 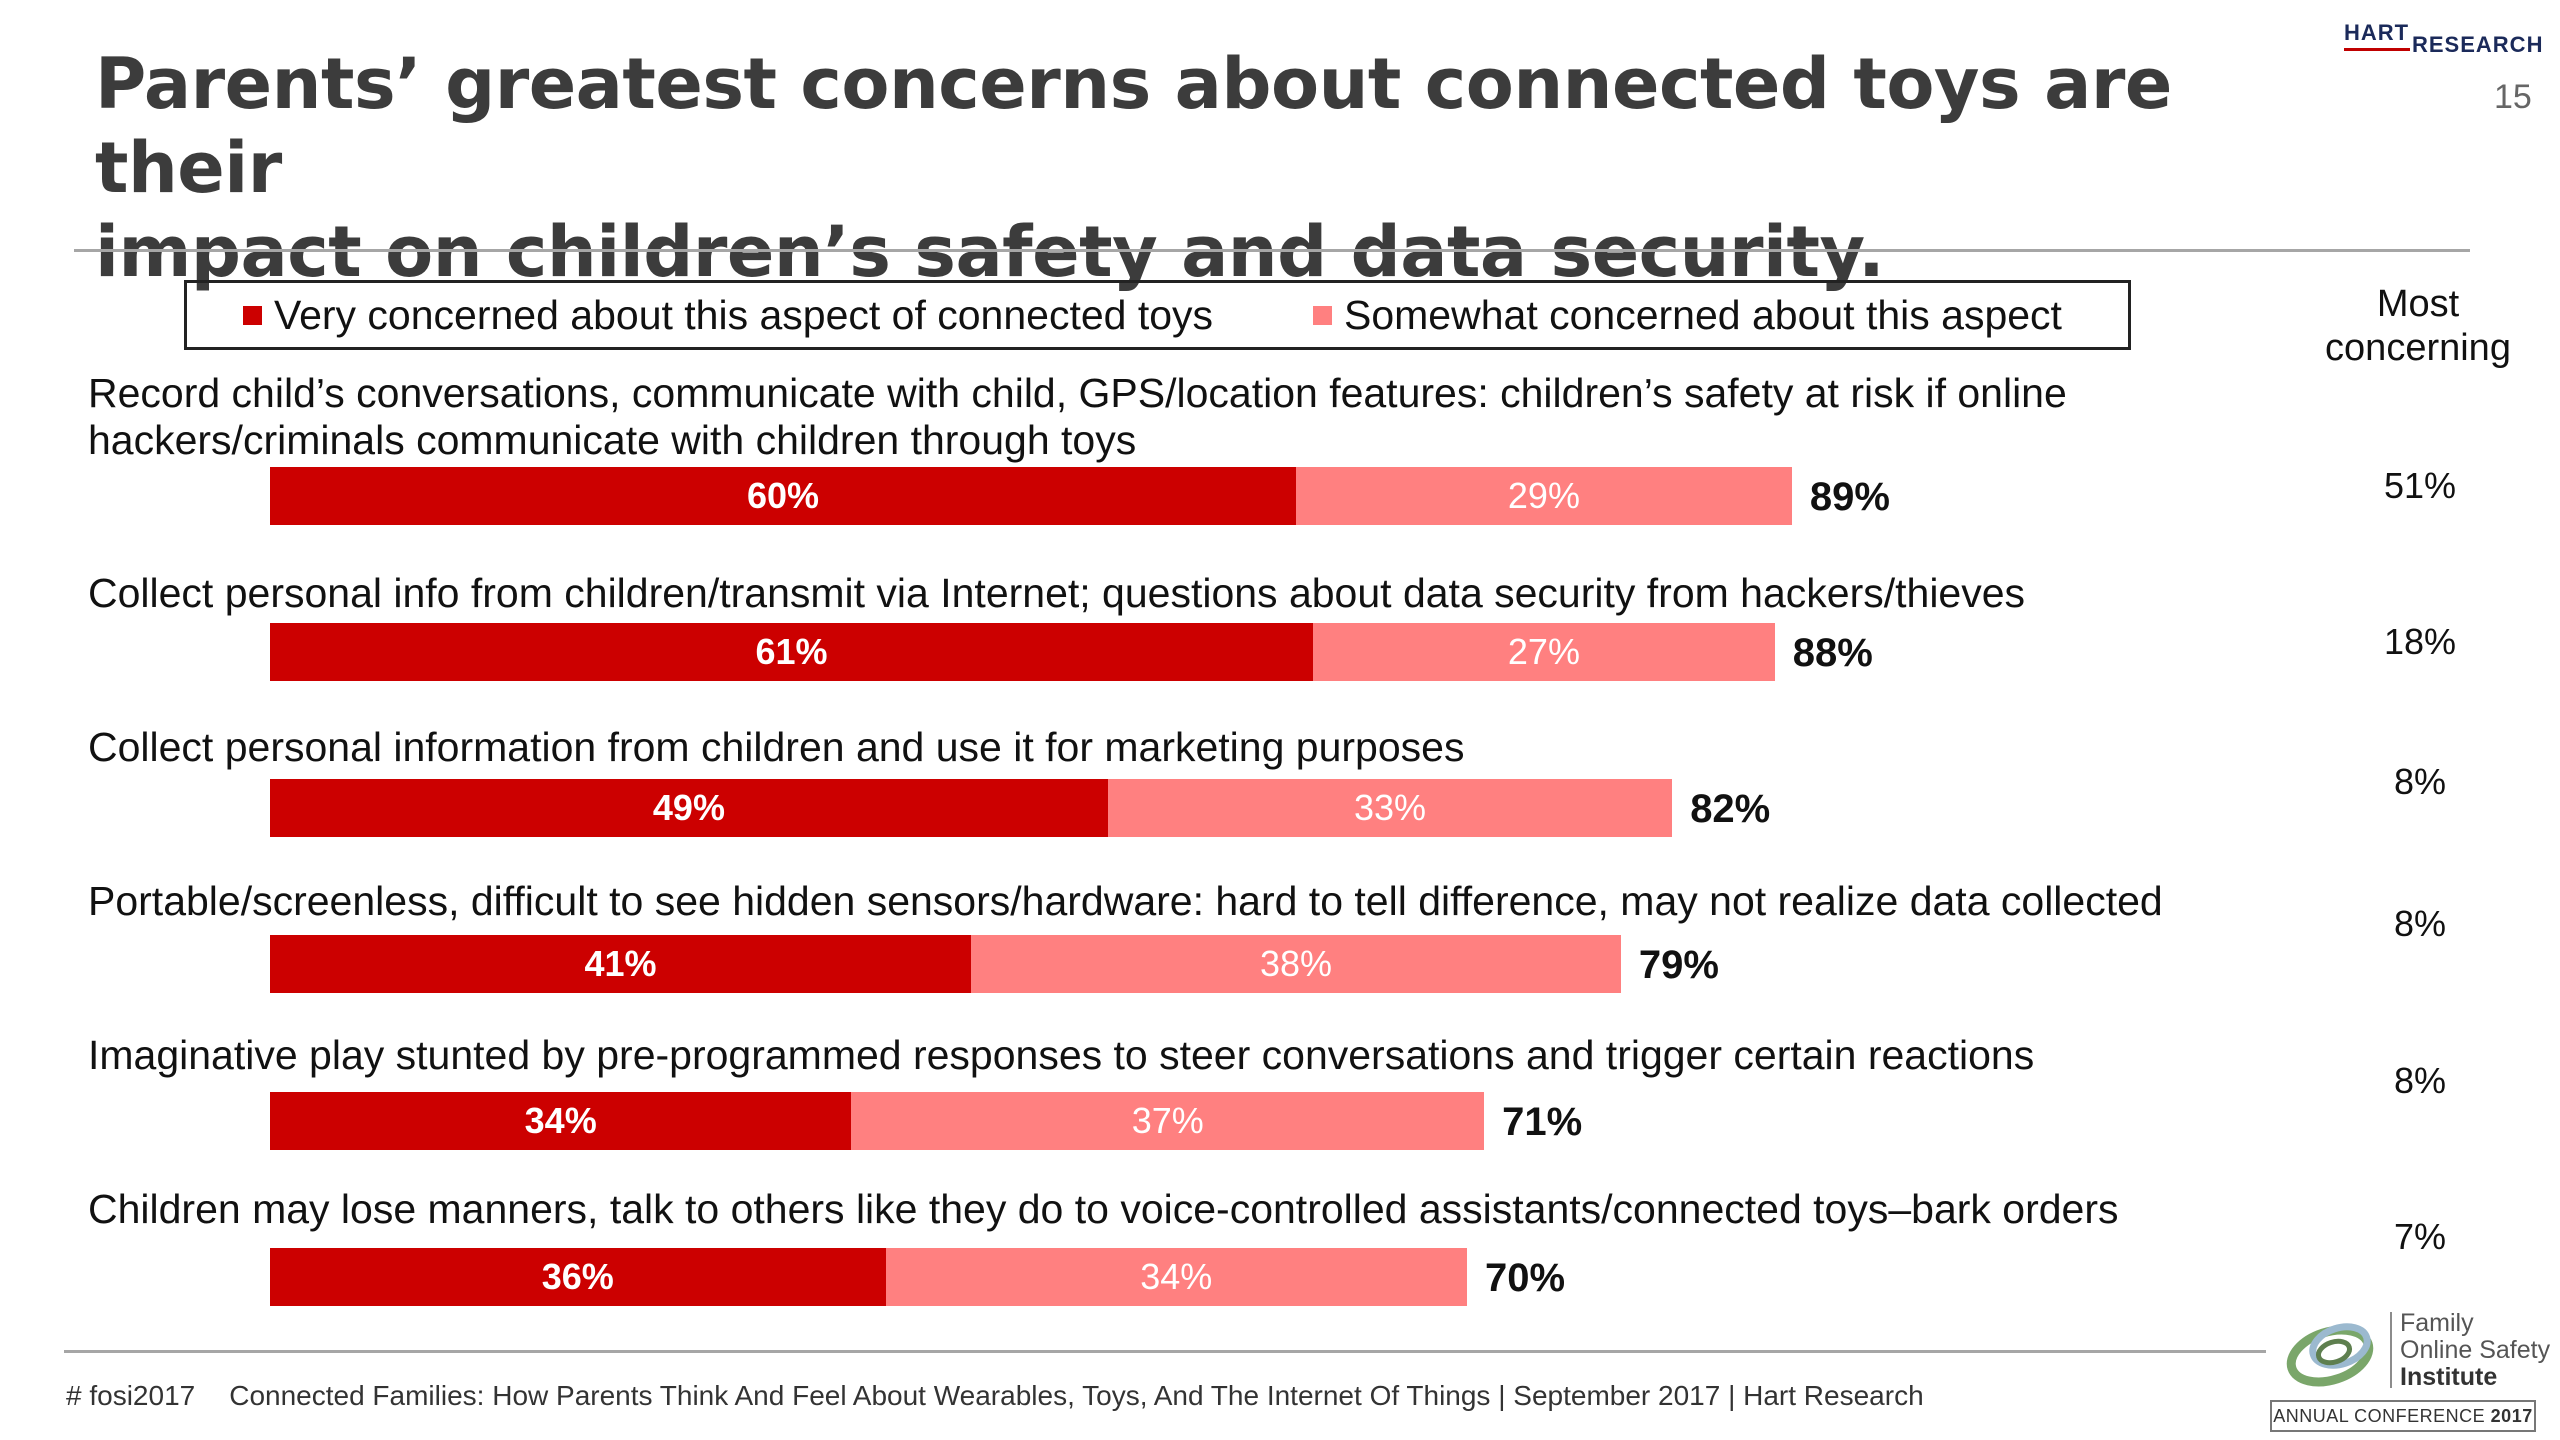 I want to click on total-label: 88%, so click(x=1832, y=653).